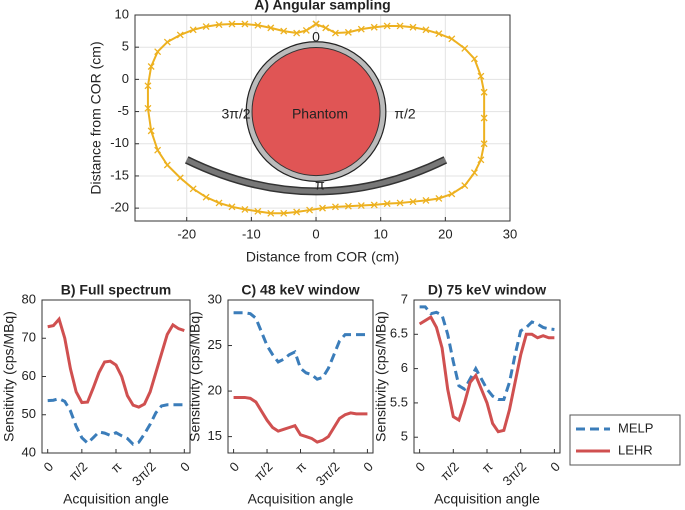  Describe the element at coordinates (125, 78) in the screenshot. I see `y-tick-label: 0` at that location.